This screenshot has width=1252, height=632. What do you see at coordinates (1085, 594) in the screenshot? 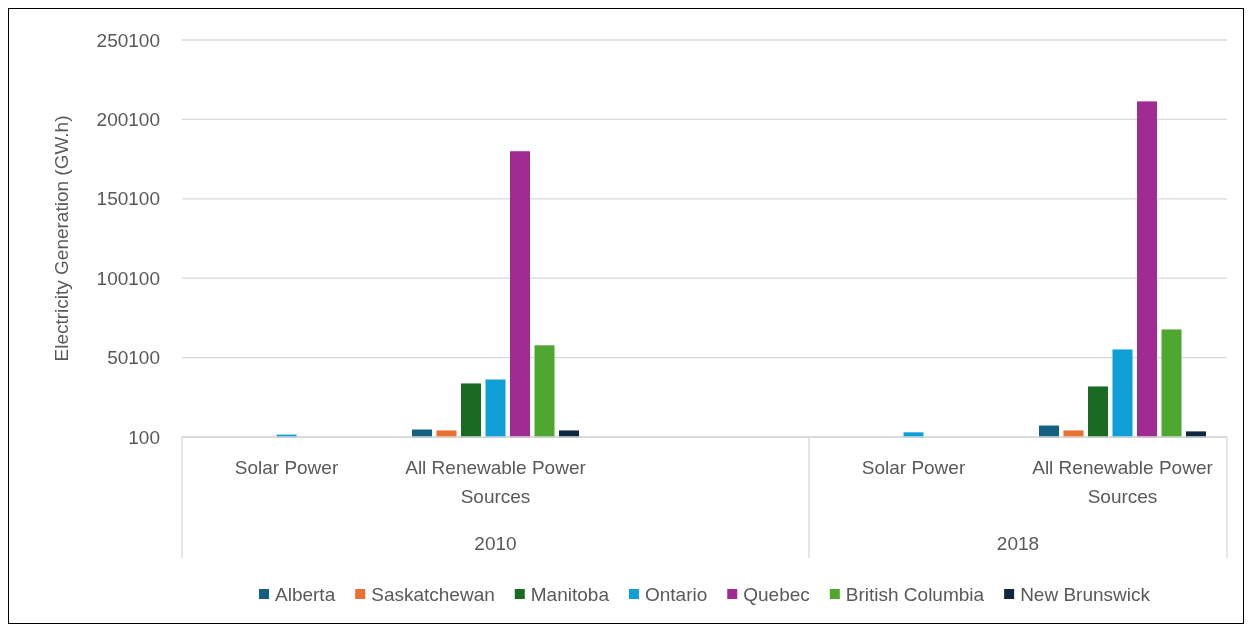
I see `legend-label: New Brunswick` at bounding box center [1085, 594].